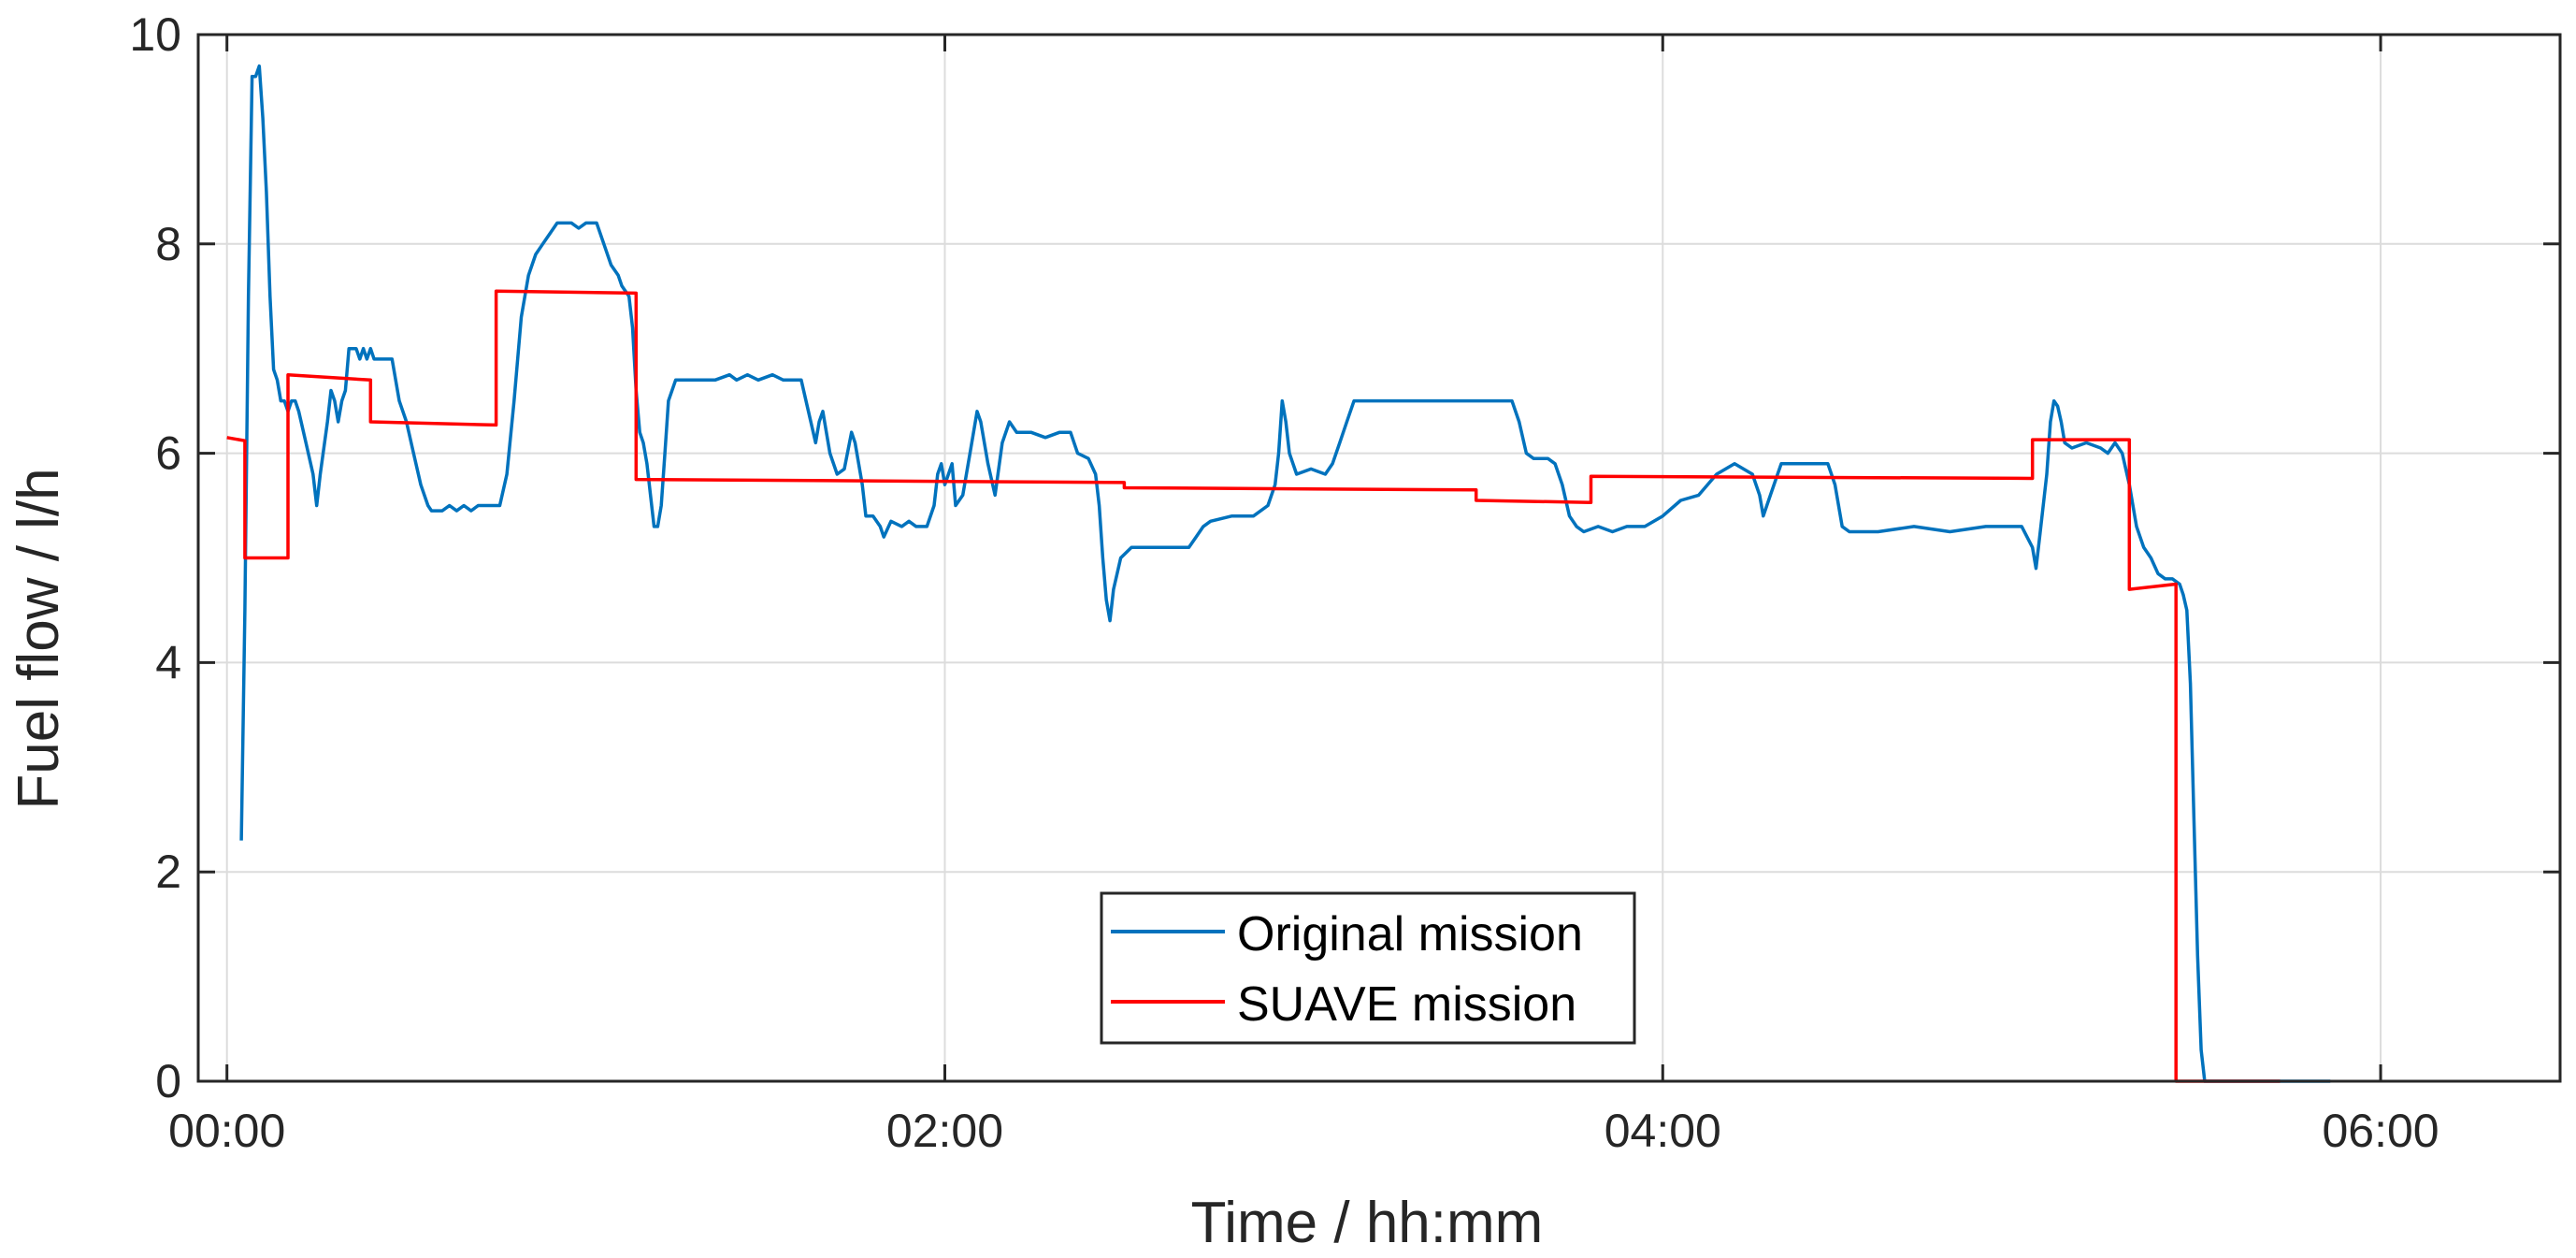 The image size is (2576, 1258). I want to click on y-tick-label: 8, so click(168, 244).